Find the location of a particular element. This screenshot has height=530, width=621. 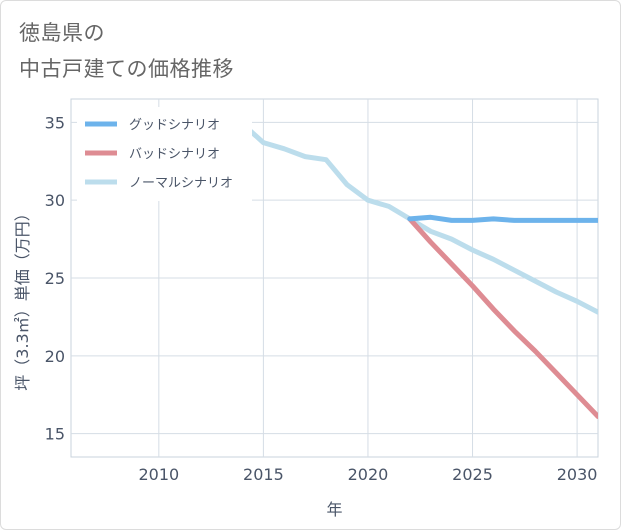

x-axis-title: 年 is located at coordinates (334, 509).